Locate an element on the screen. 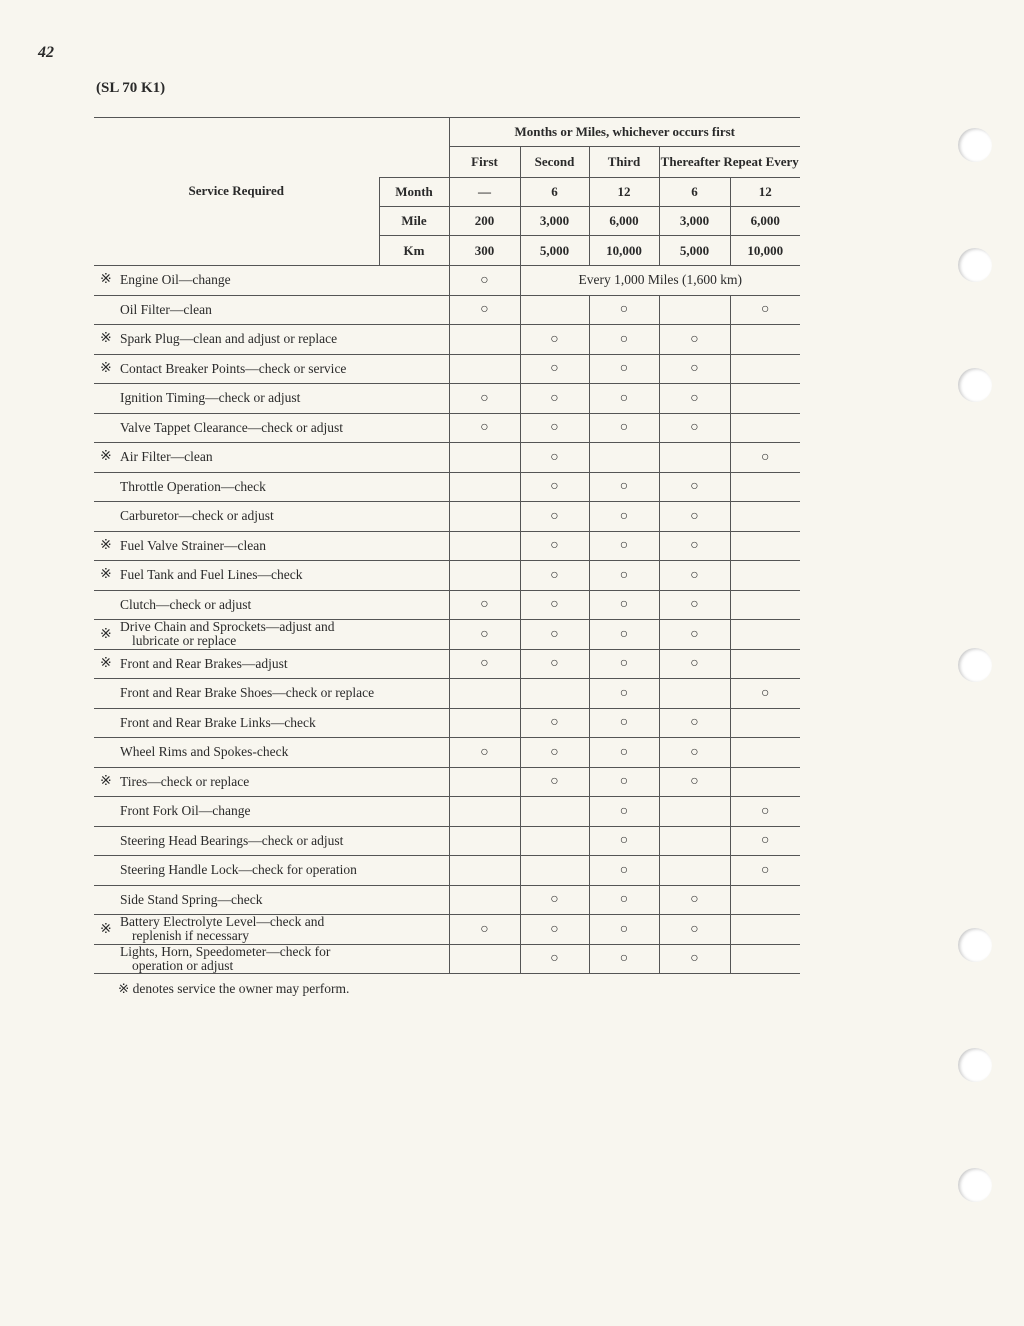 The image size is (1024, 1326). service-text: Spark Plug—clean and adjust or replace is located at coordinates (229, 339).